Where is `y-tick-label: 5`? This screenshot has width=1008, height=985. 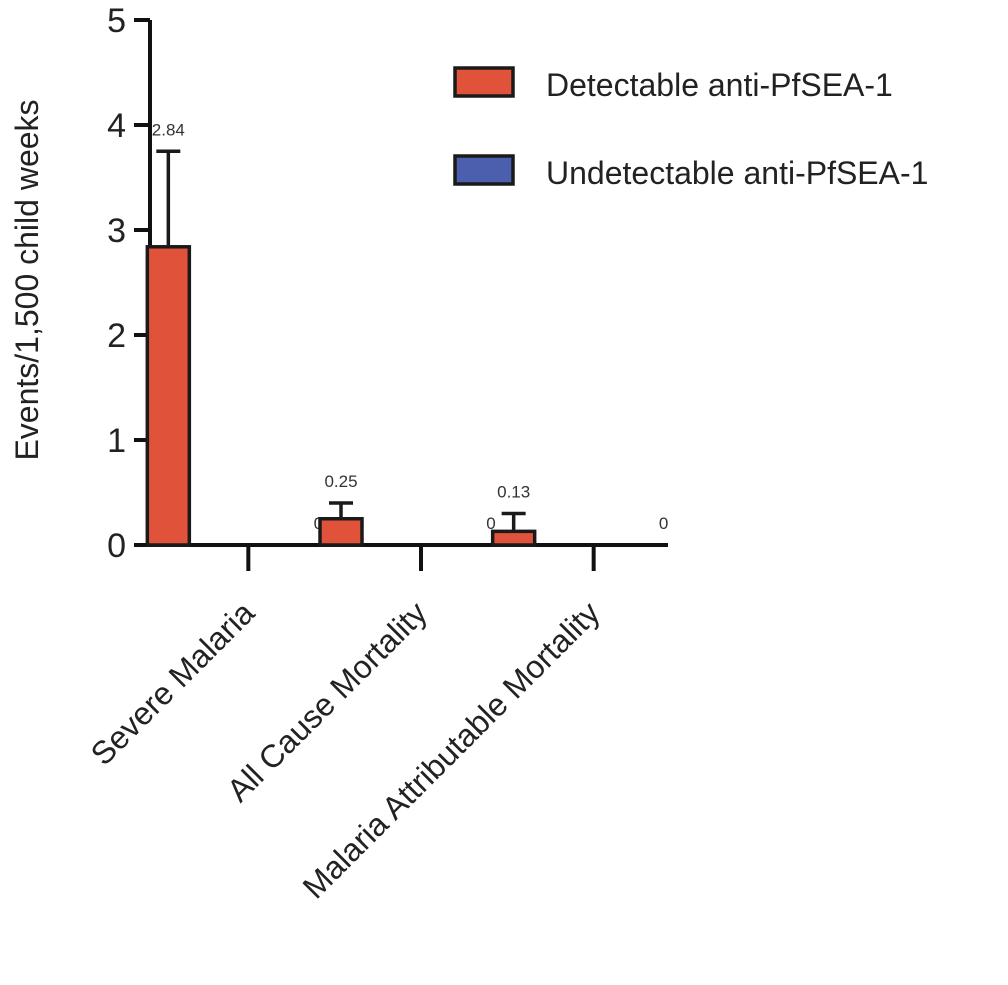
y-tick-label: 5 is located at coordinates (116, 21).